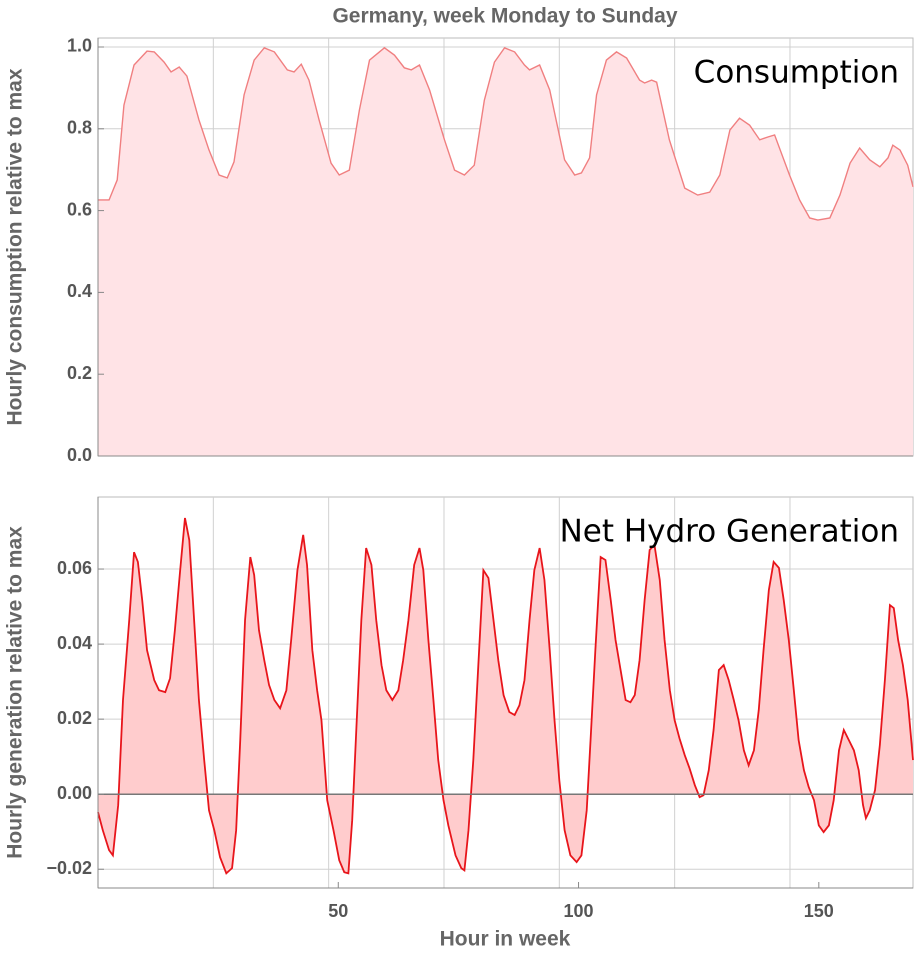 The image size is (923, 957). Describe the element at coordinates (729, 532) in the screenshot. I see `annotation: Net Hydro Generation` at that location.